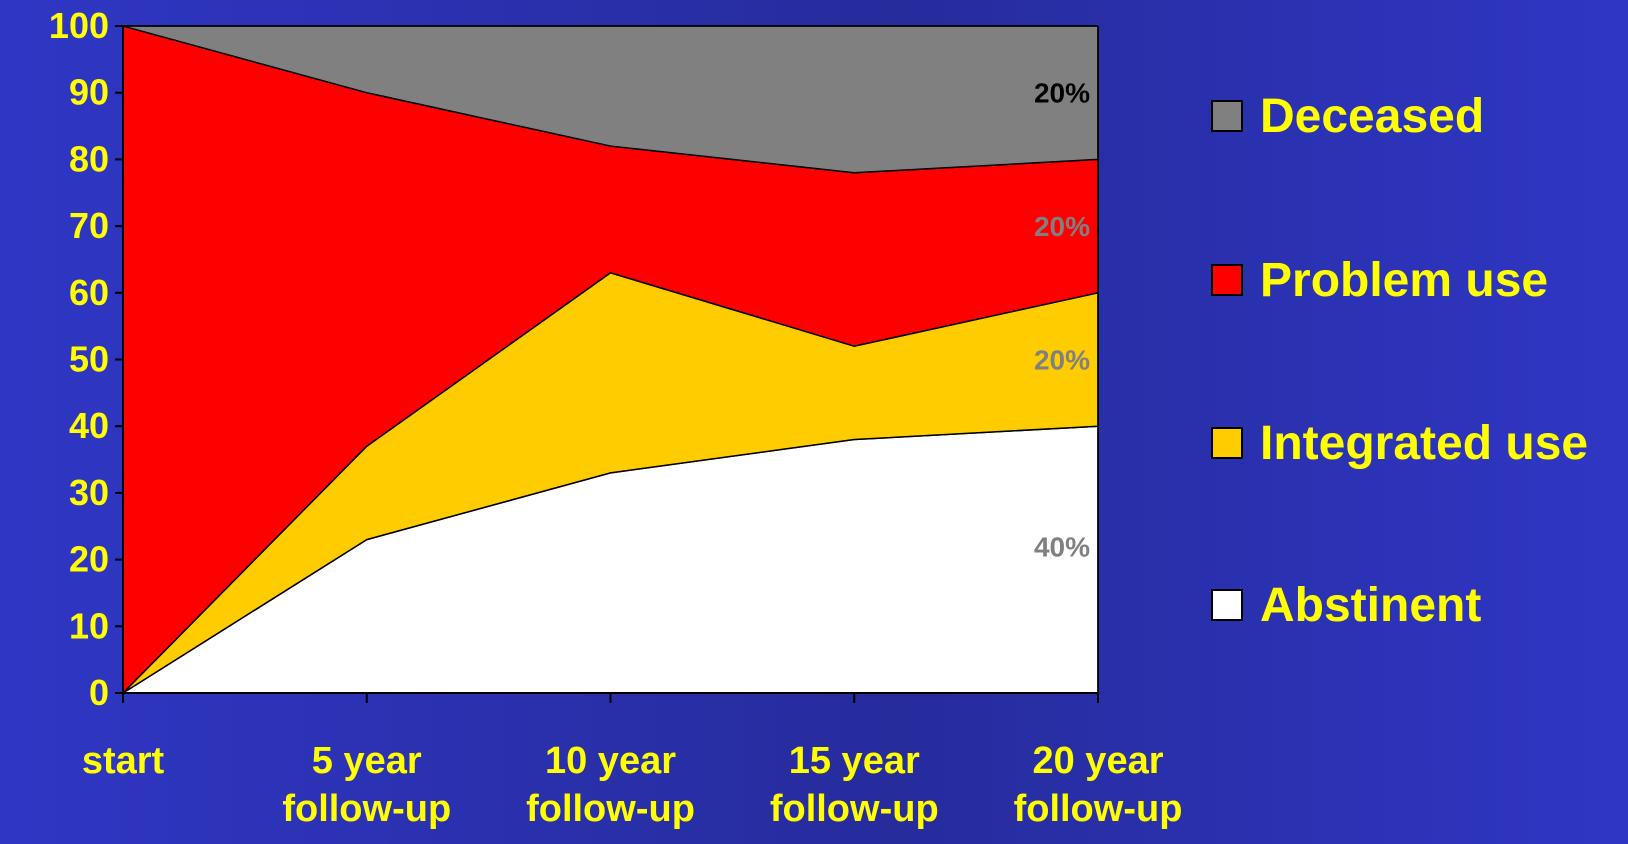  I want to click on x-tick-label-1: 5 year follow-up, so click(366, 785).